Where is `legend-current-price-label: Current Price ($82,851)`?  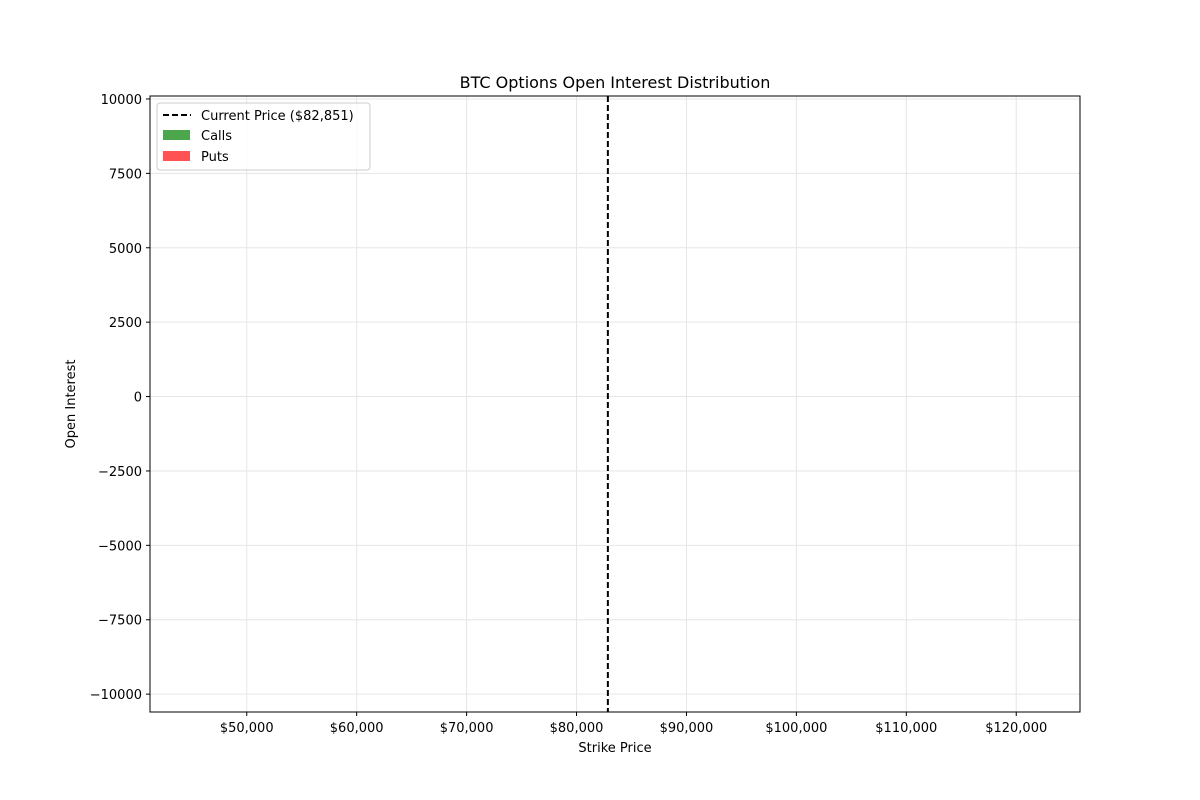 legend-current-price-label: Current Price ($82,851) is located at coordinates (277, 116).